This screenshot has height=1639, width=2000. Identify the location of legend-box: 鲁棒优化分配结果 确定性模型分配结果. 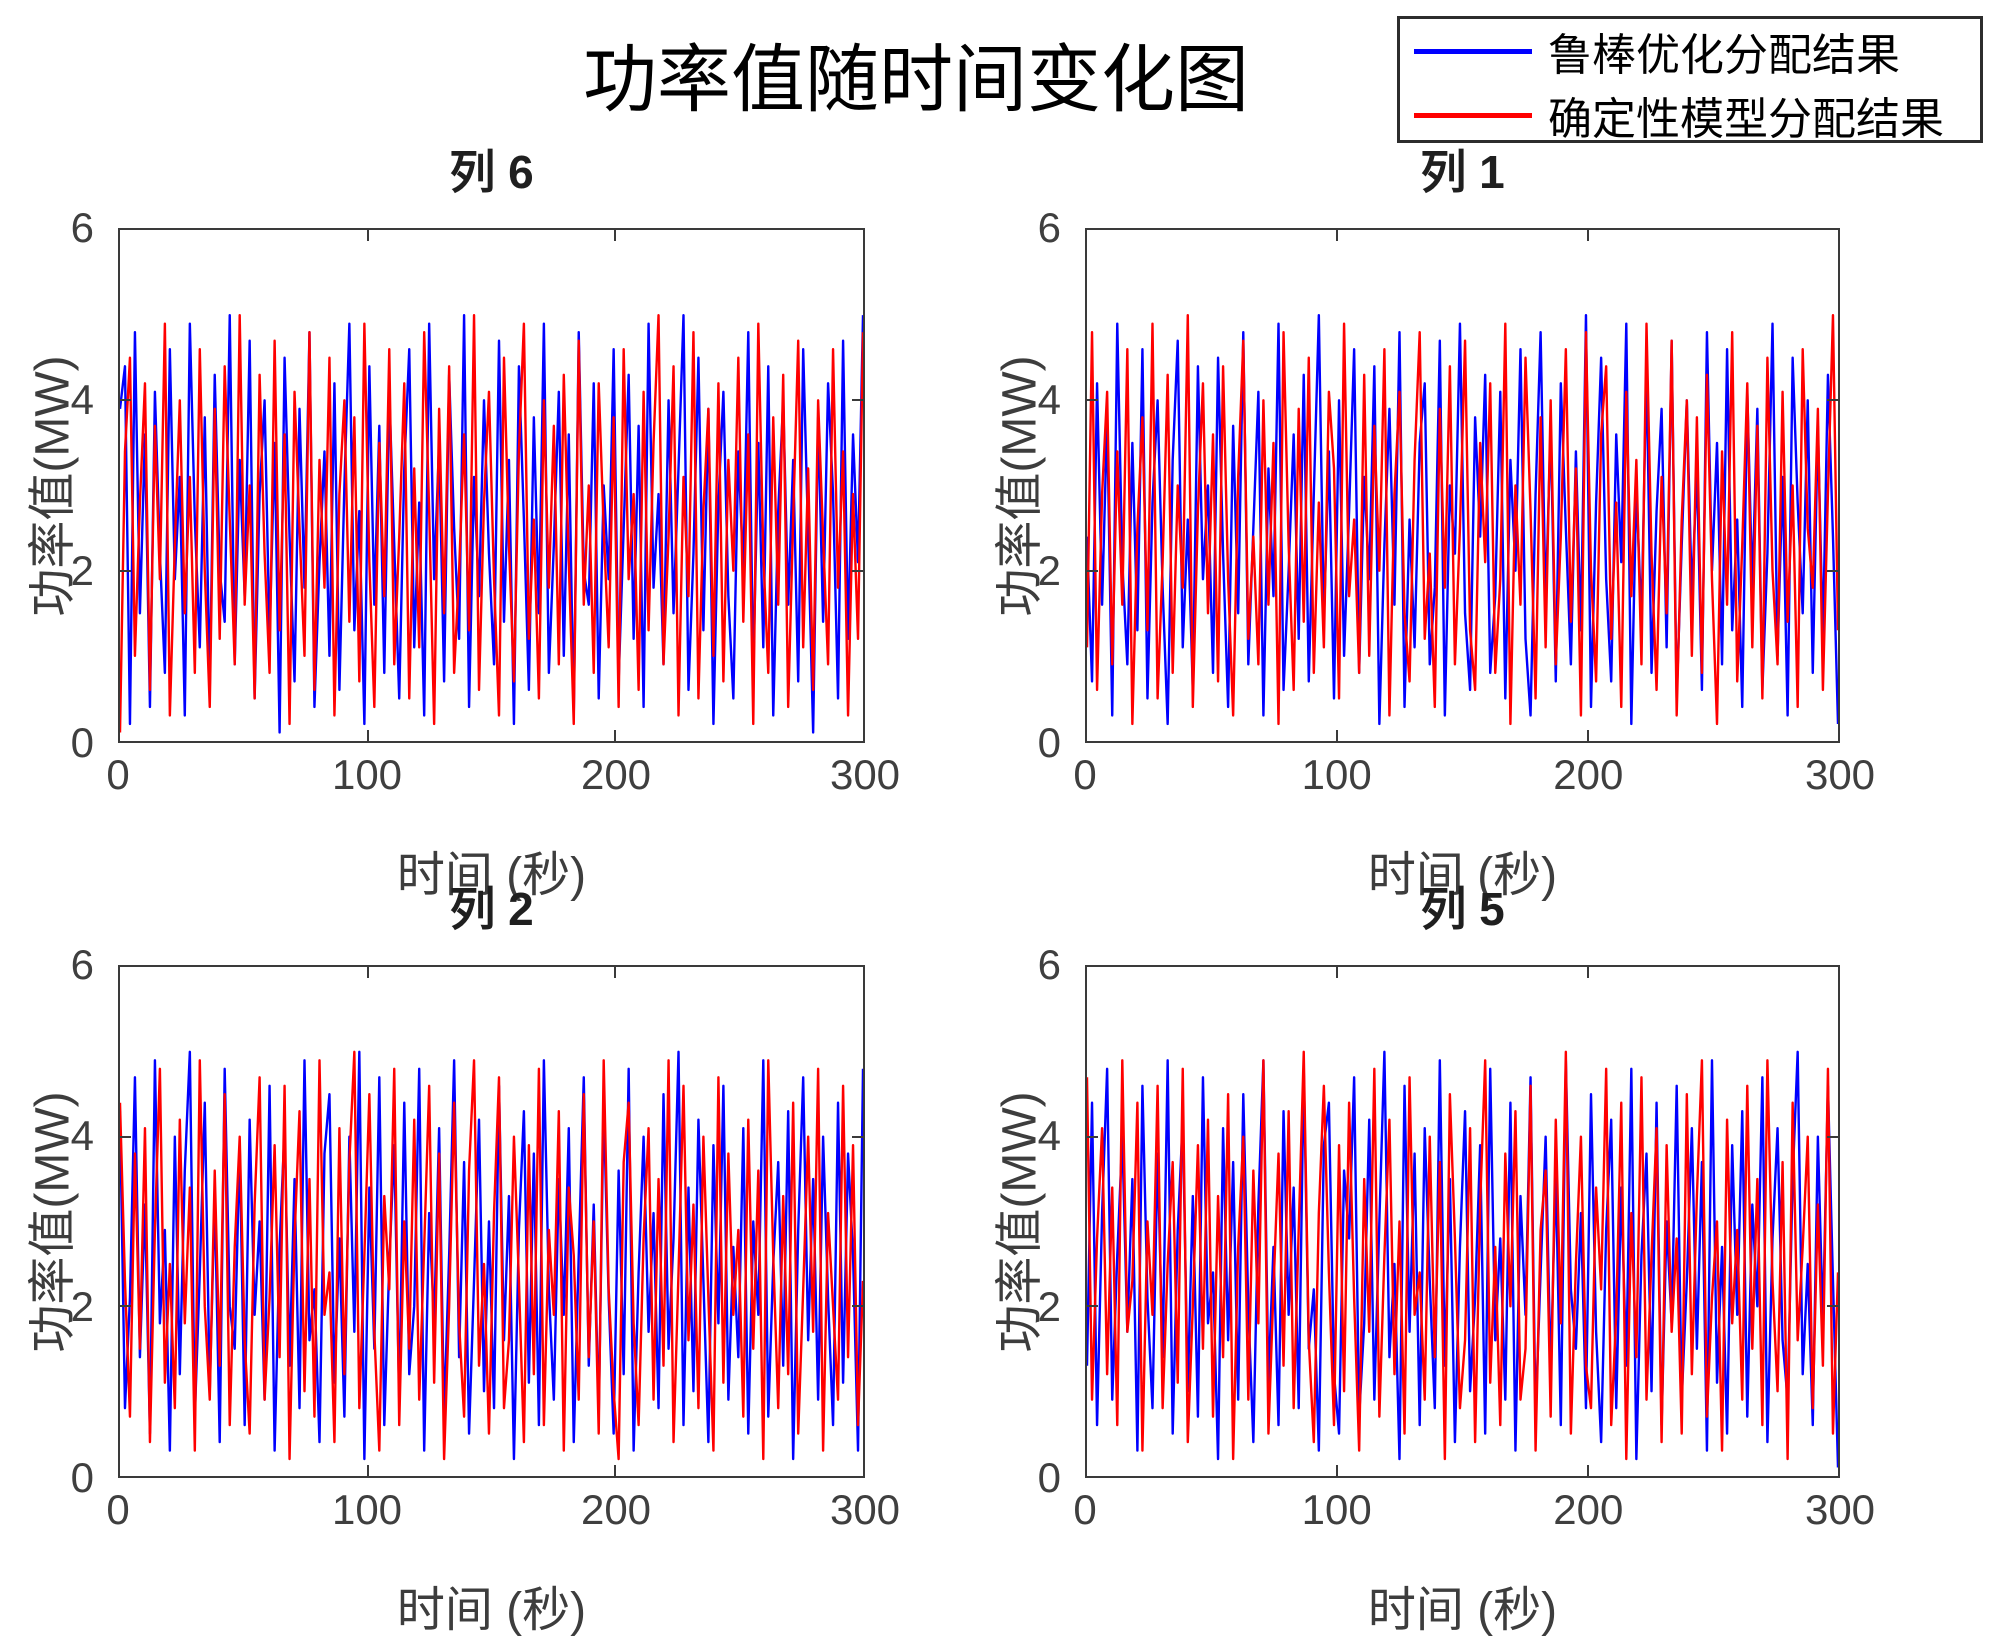
(1690, 80).